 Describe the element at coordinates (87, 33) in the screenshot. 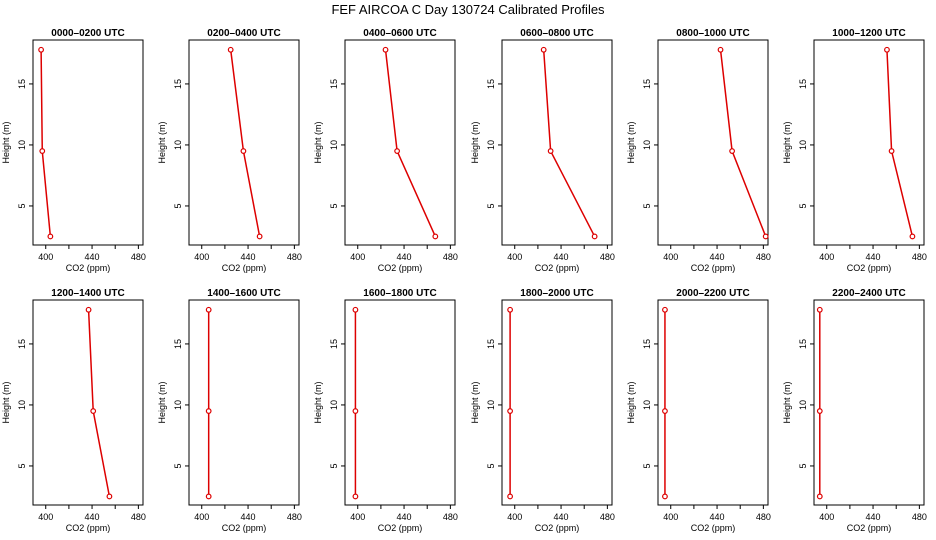

I see `panel-title: 0000–0200 UTC` at that location.